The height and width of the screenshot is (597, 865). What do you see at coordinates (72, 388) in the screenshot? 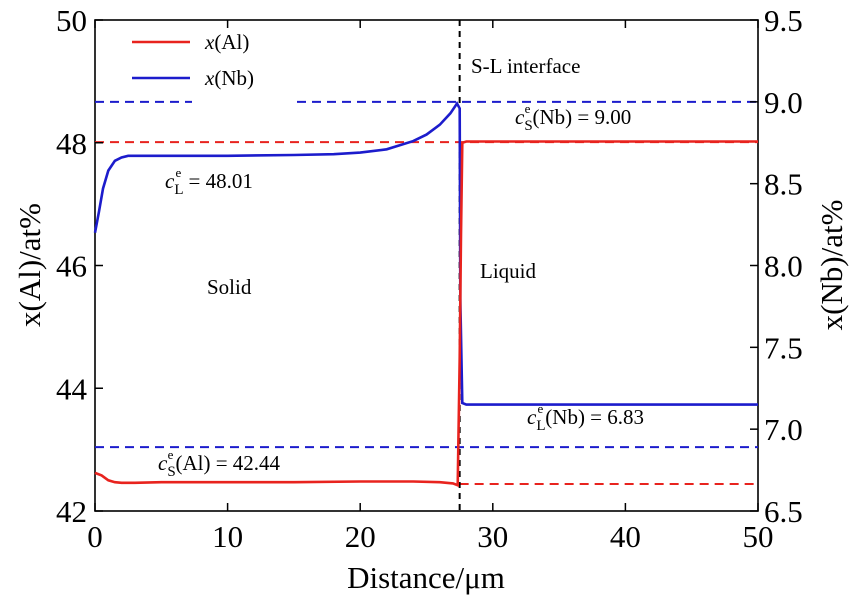
I see `y-left-tick-label: 44` at bounding box center [72, 388].